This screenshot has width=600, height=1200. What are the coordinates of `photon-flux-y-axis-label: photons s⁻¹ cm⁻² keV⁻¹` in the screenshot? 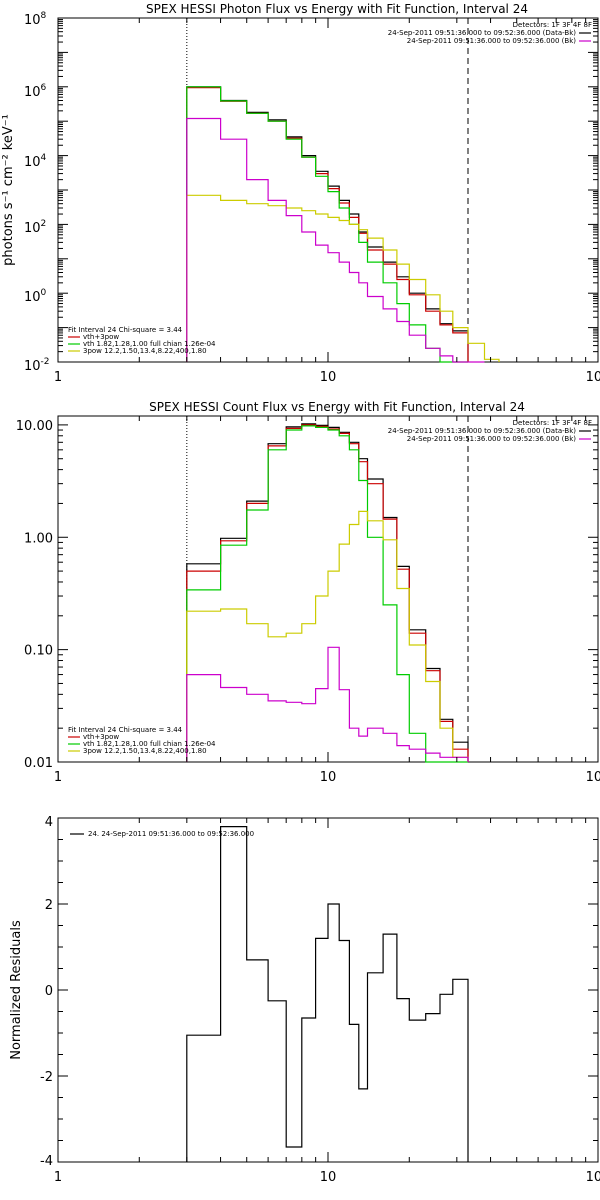 It's located at (8, 190).